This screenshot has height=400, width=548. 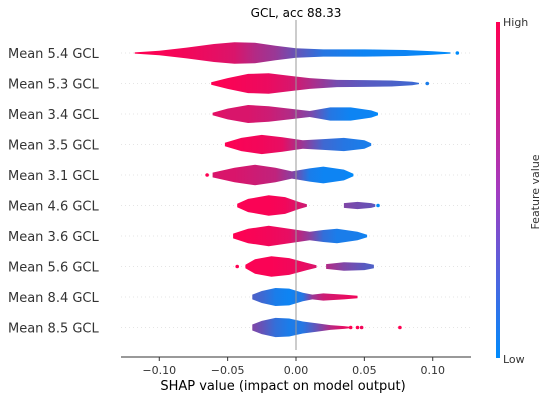 What do you see at coordinates (54, 115) in the screenshot?
I see `feature-label: Mean 3.4 GCL` at bounding box center [54, 115].